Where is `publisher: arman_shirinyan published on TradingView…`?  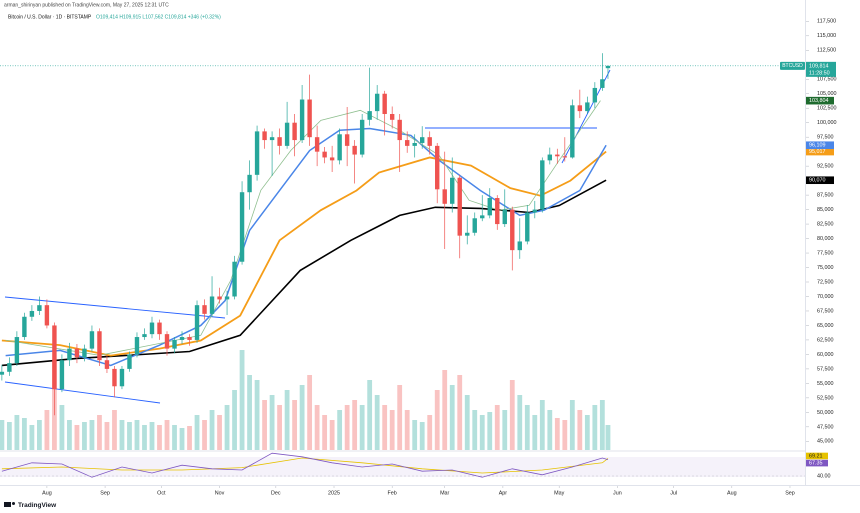
publisher: arman_shirinyan published on TradingView… is located at coordinates (86, 5).